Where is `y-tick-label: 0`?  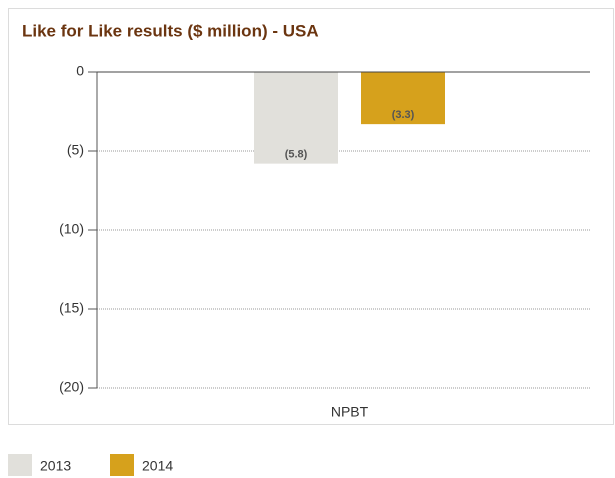 y-tick-label: 0 is located at coordinates (80, 71).